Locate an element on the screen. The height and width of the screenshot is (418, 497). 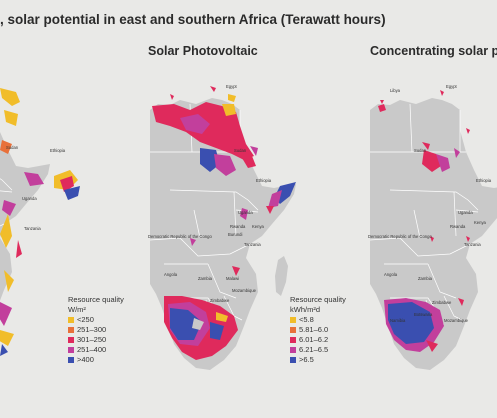
map-label-kenya-csp: Kenya is located at coordinates (480, 222).